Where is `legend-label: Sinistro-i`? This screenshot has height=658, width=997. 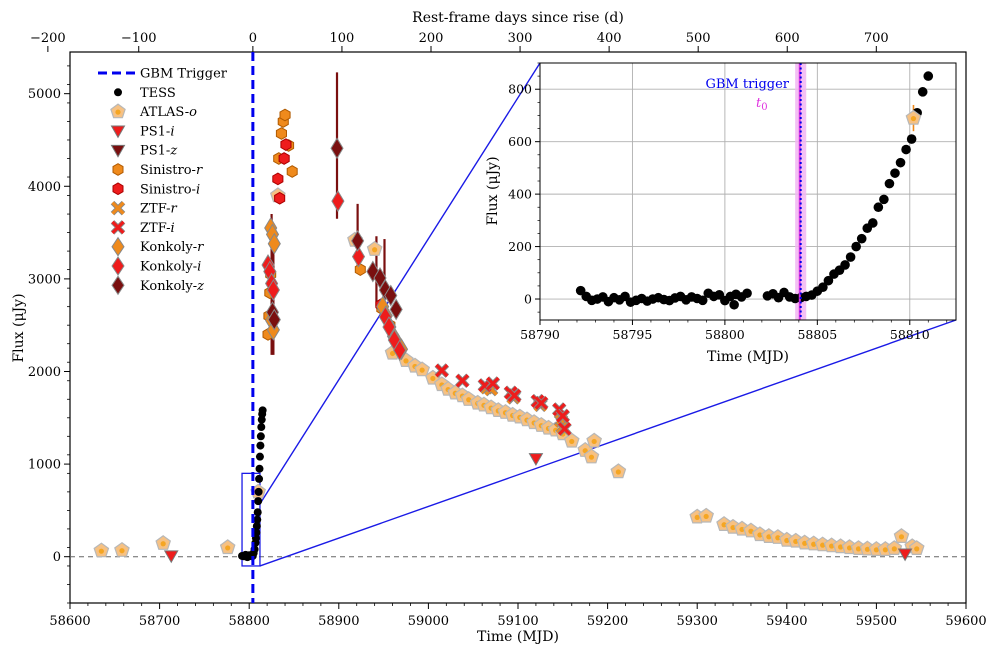
legend-label: Sinistro-i is located at coordinates (170, 189).